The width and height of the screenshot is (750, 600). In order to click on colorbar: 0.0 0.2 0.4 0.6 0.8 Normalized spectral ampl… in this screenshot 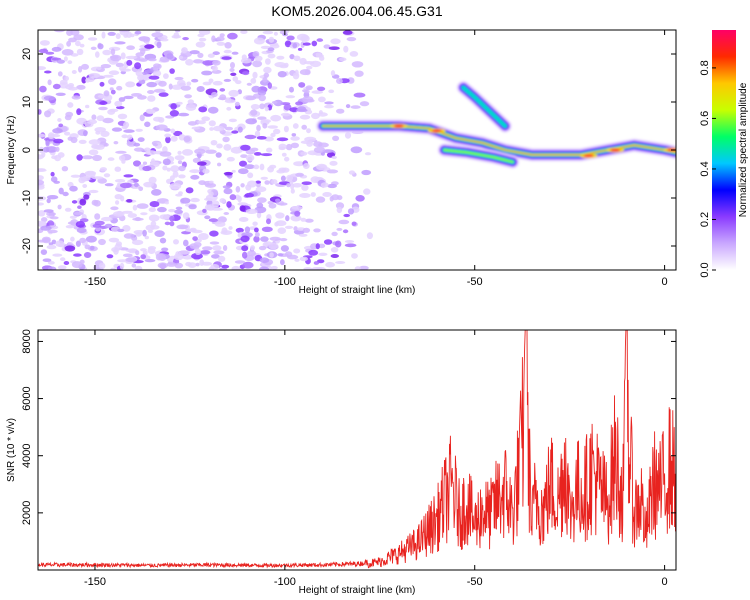, I will do `click(724, 154)`.